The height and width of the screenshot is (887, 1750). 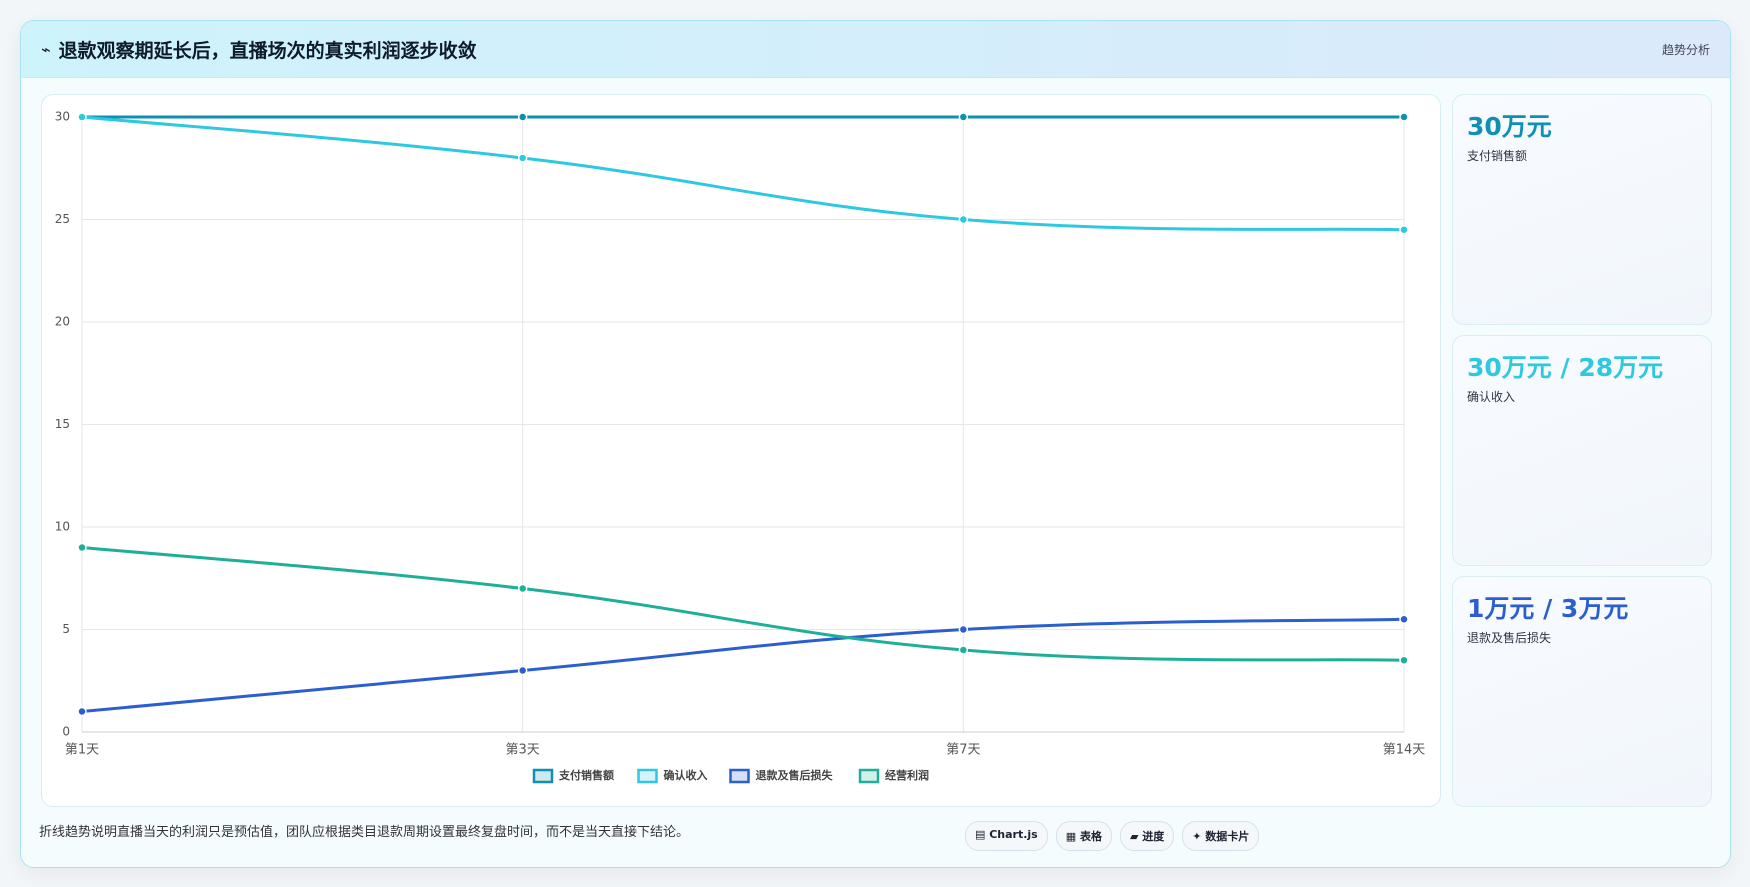 What do you see at coordinates (523, 750) in the screenshot?
I see `x-tick-label: 第3天` at bounding box center [523, 750].